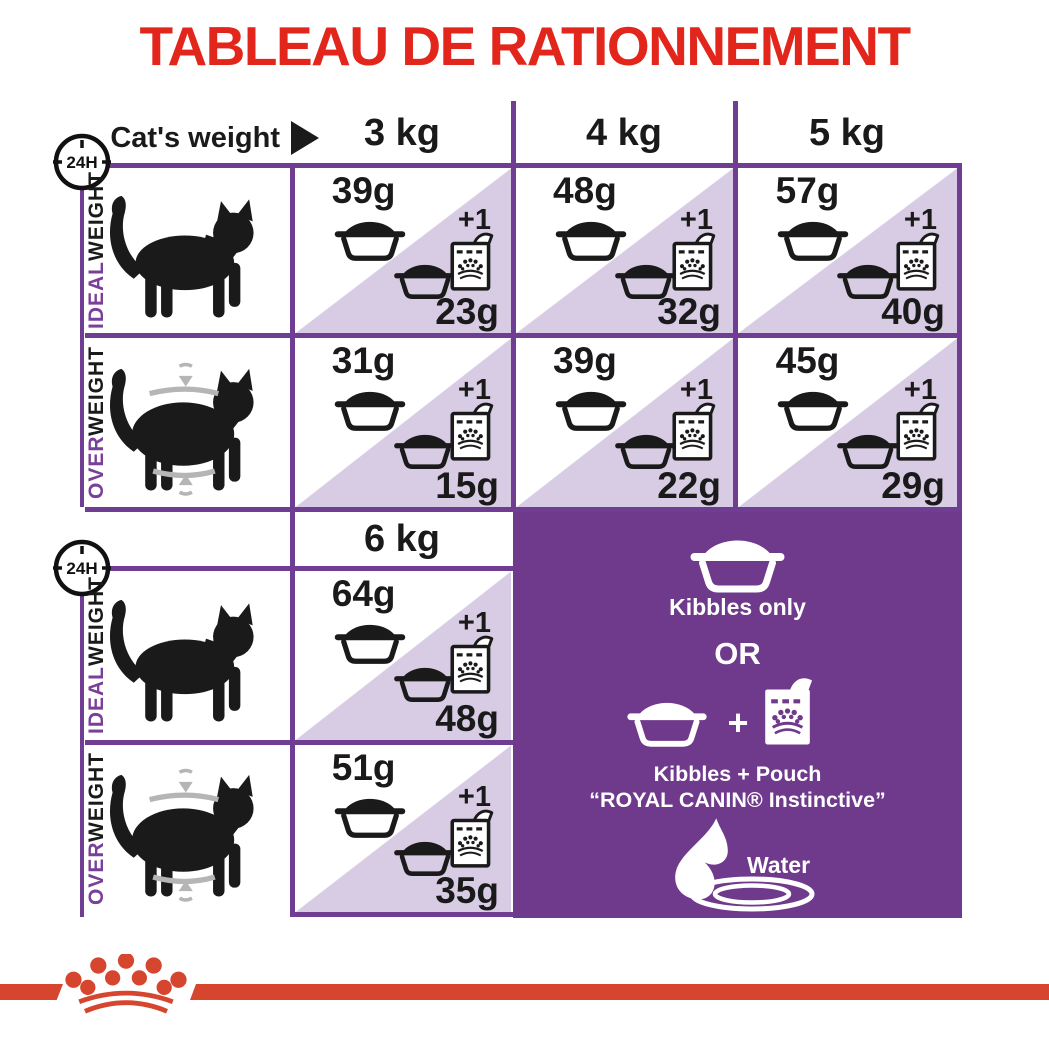 The image size is (1049, 1049). What do you see at coordinates (959, 337) in the screenshot?
I see `grid-line-v4` at bounding box center [959, 337].